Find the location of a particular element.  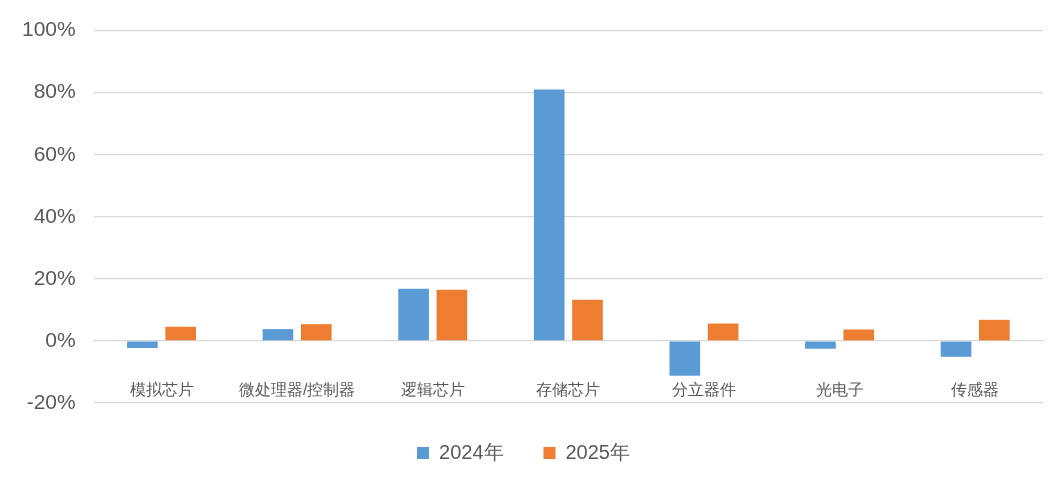

legend-label: 2025年 is located at coordinates (597, 451).